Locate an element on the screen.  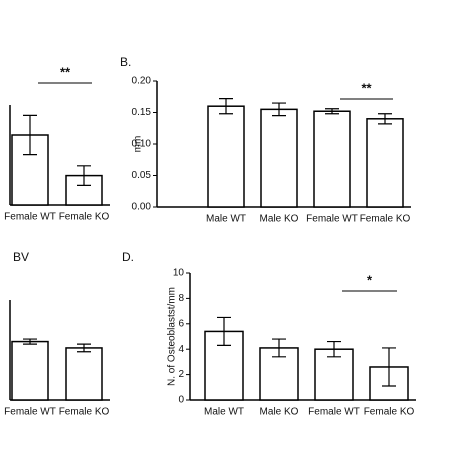
y-axis-label: mm is located at coordinates (138, 144).